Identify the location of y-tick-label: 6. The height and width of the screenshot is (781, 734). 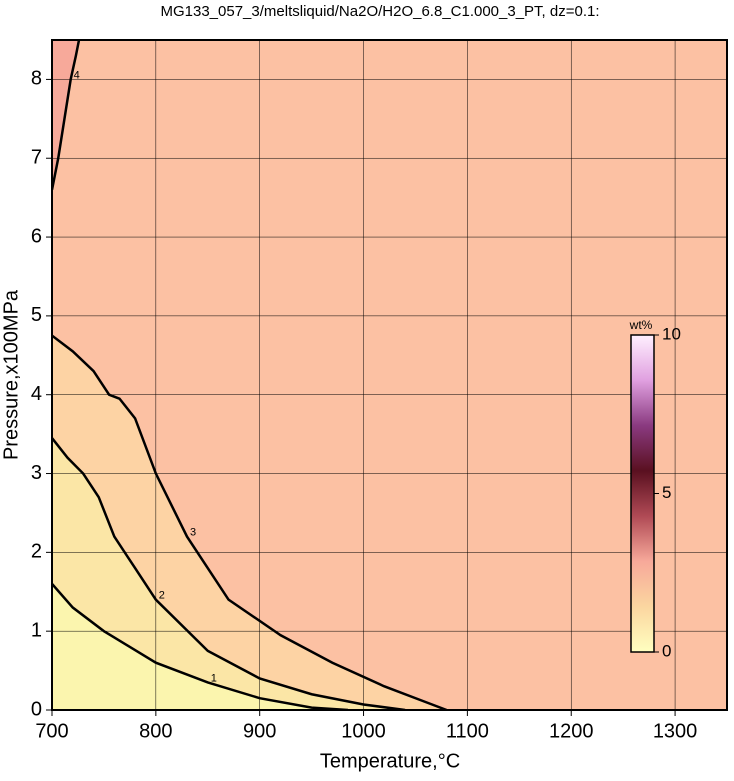
(36, 236).